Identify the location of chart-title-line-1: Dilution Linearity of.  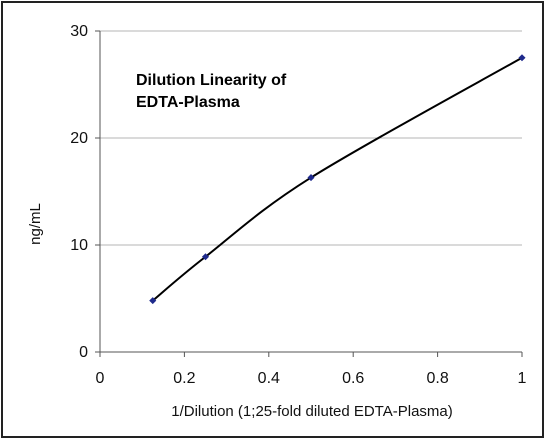
(211, 80).